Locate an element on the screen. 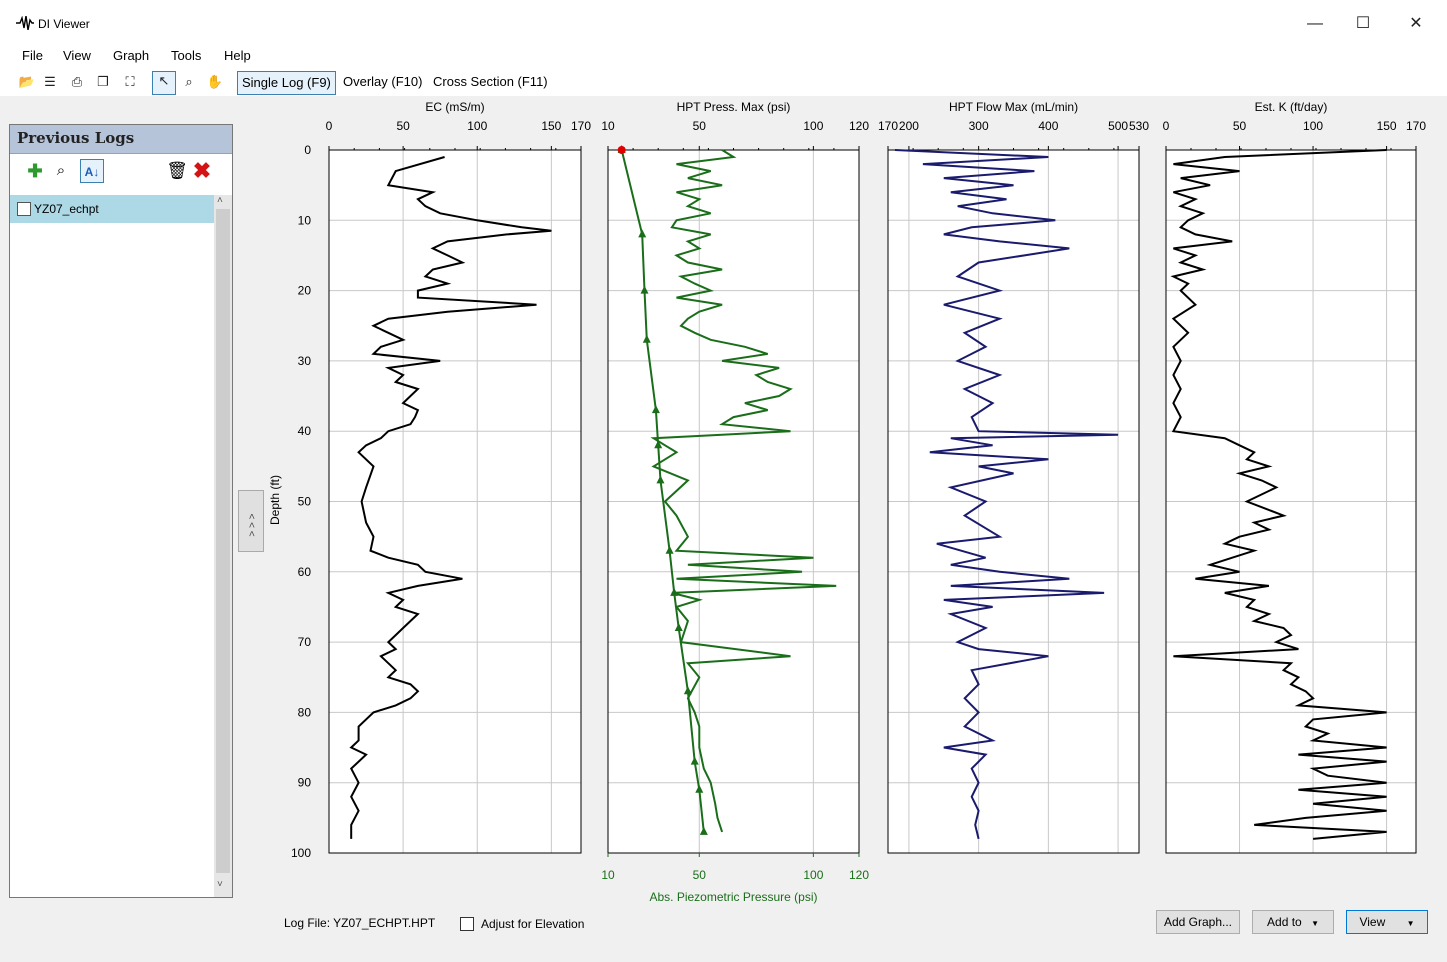  scrollbar: ˄ ˅ is located at coordinates (223, 546).